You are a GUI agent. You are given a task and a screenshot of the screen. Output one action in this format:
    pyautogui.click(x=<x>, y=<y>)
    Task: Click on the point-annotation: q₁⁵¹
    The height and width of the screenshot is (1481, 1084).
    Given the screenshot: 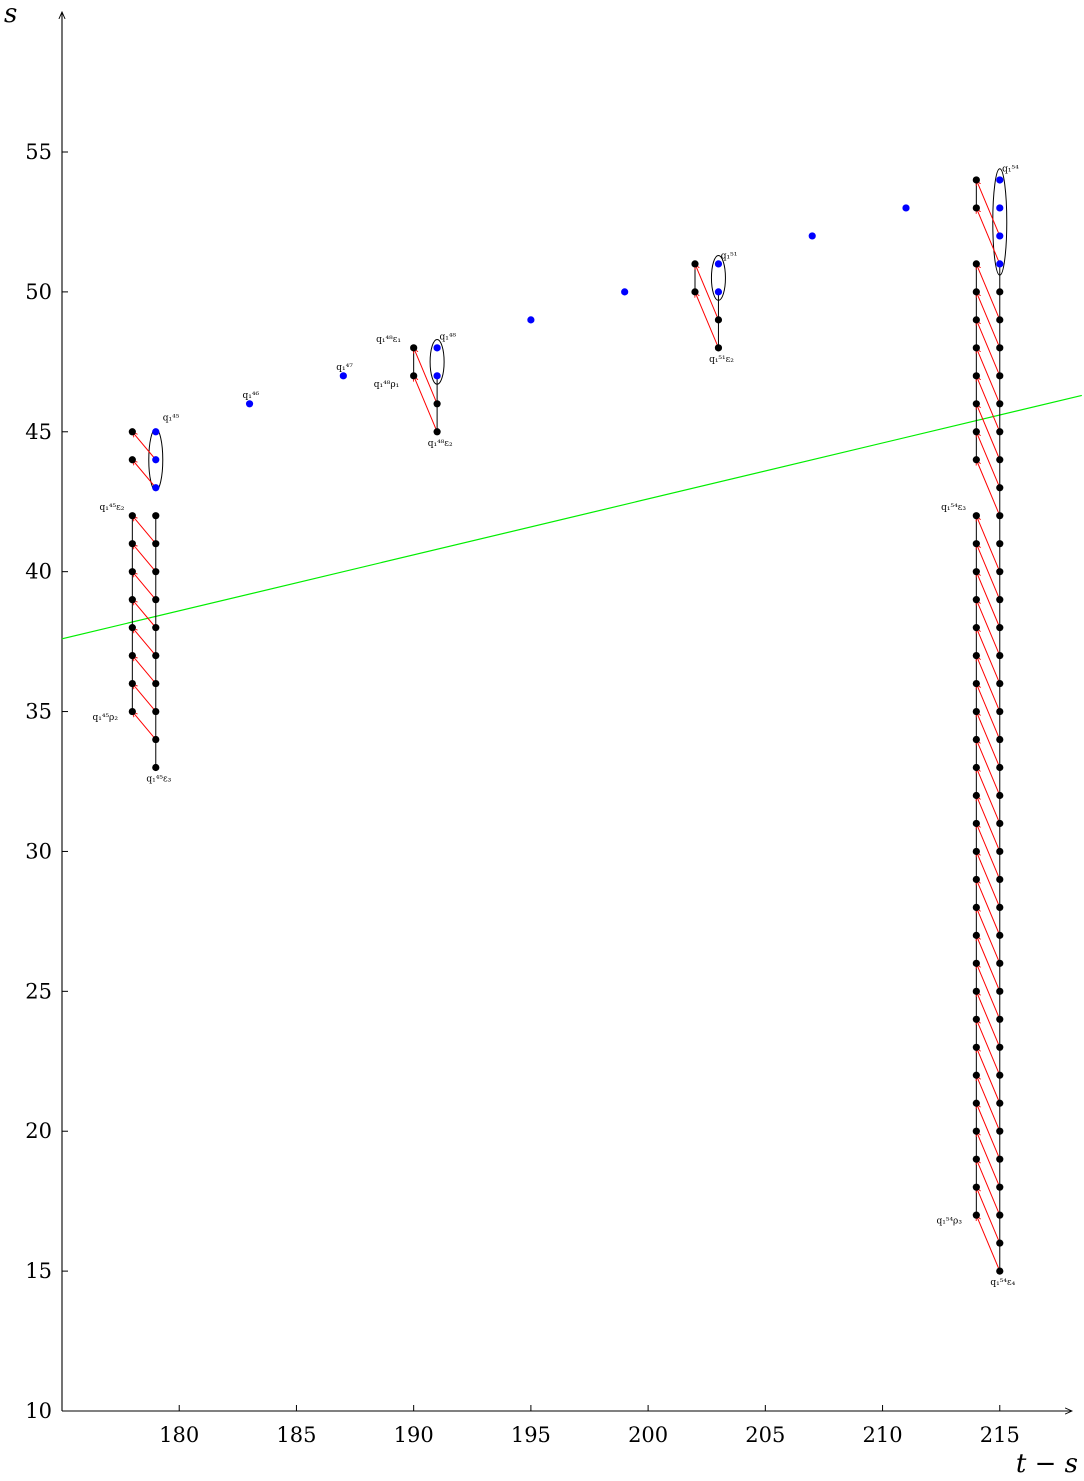 What is the action you would take?
    pyautogui.click(x=729, y=256)
    